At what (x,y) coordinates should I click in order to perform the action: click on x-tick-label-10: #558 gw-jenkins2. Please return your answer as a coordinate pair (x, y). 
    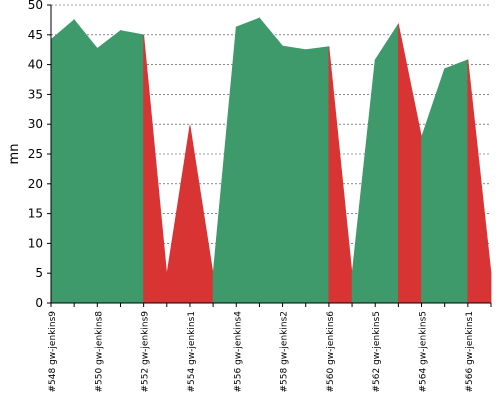
    Looking at the image, I should click on (285, 351).